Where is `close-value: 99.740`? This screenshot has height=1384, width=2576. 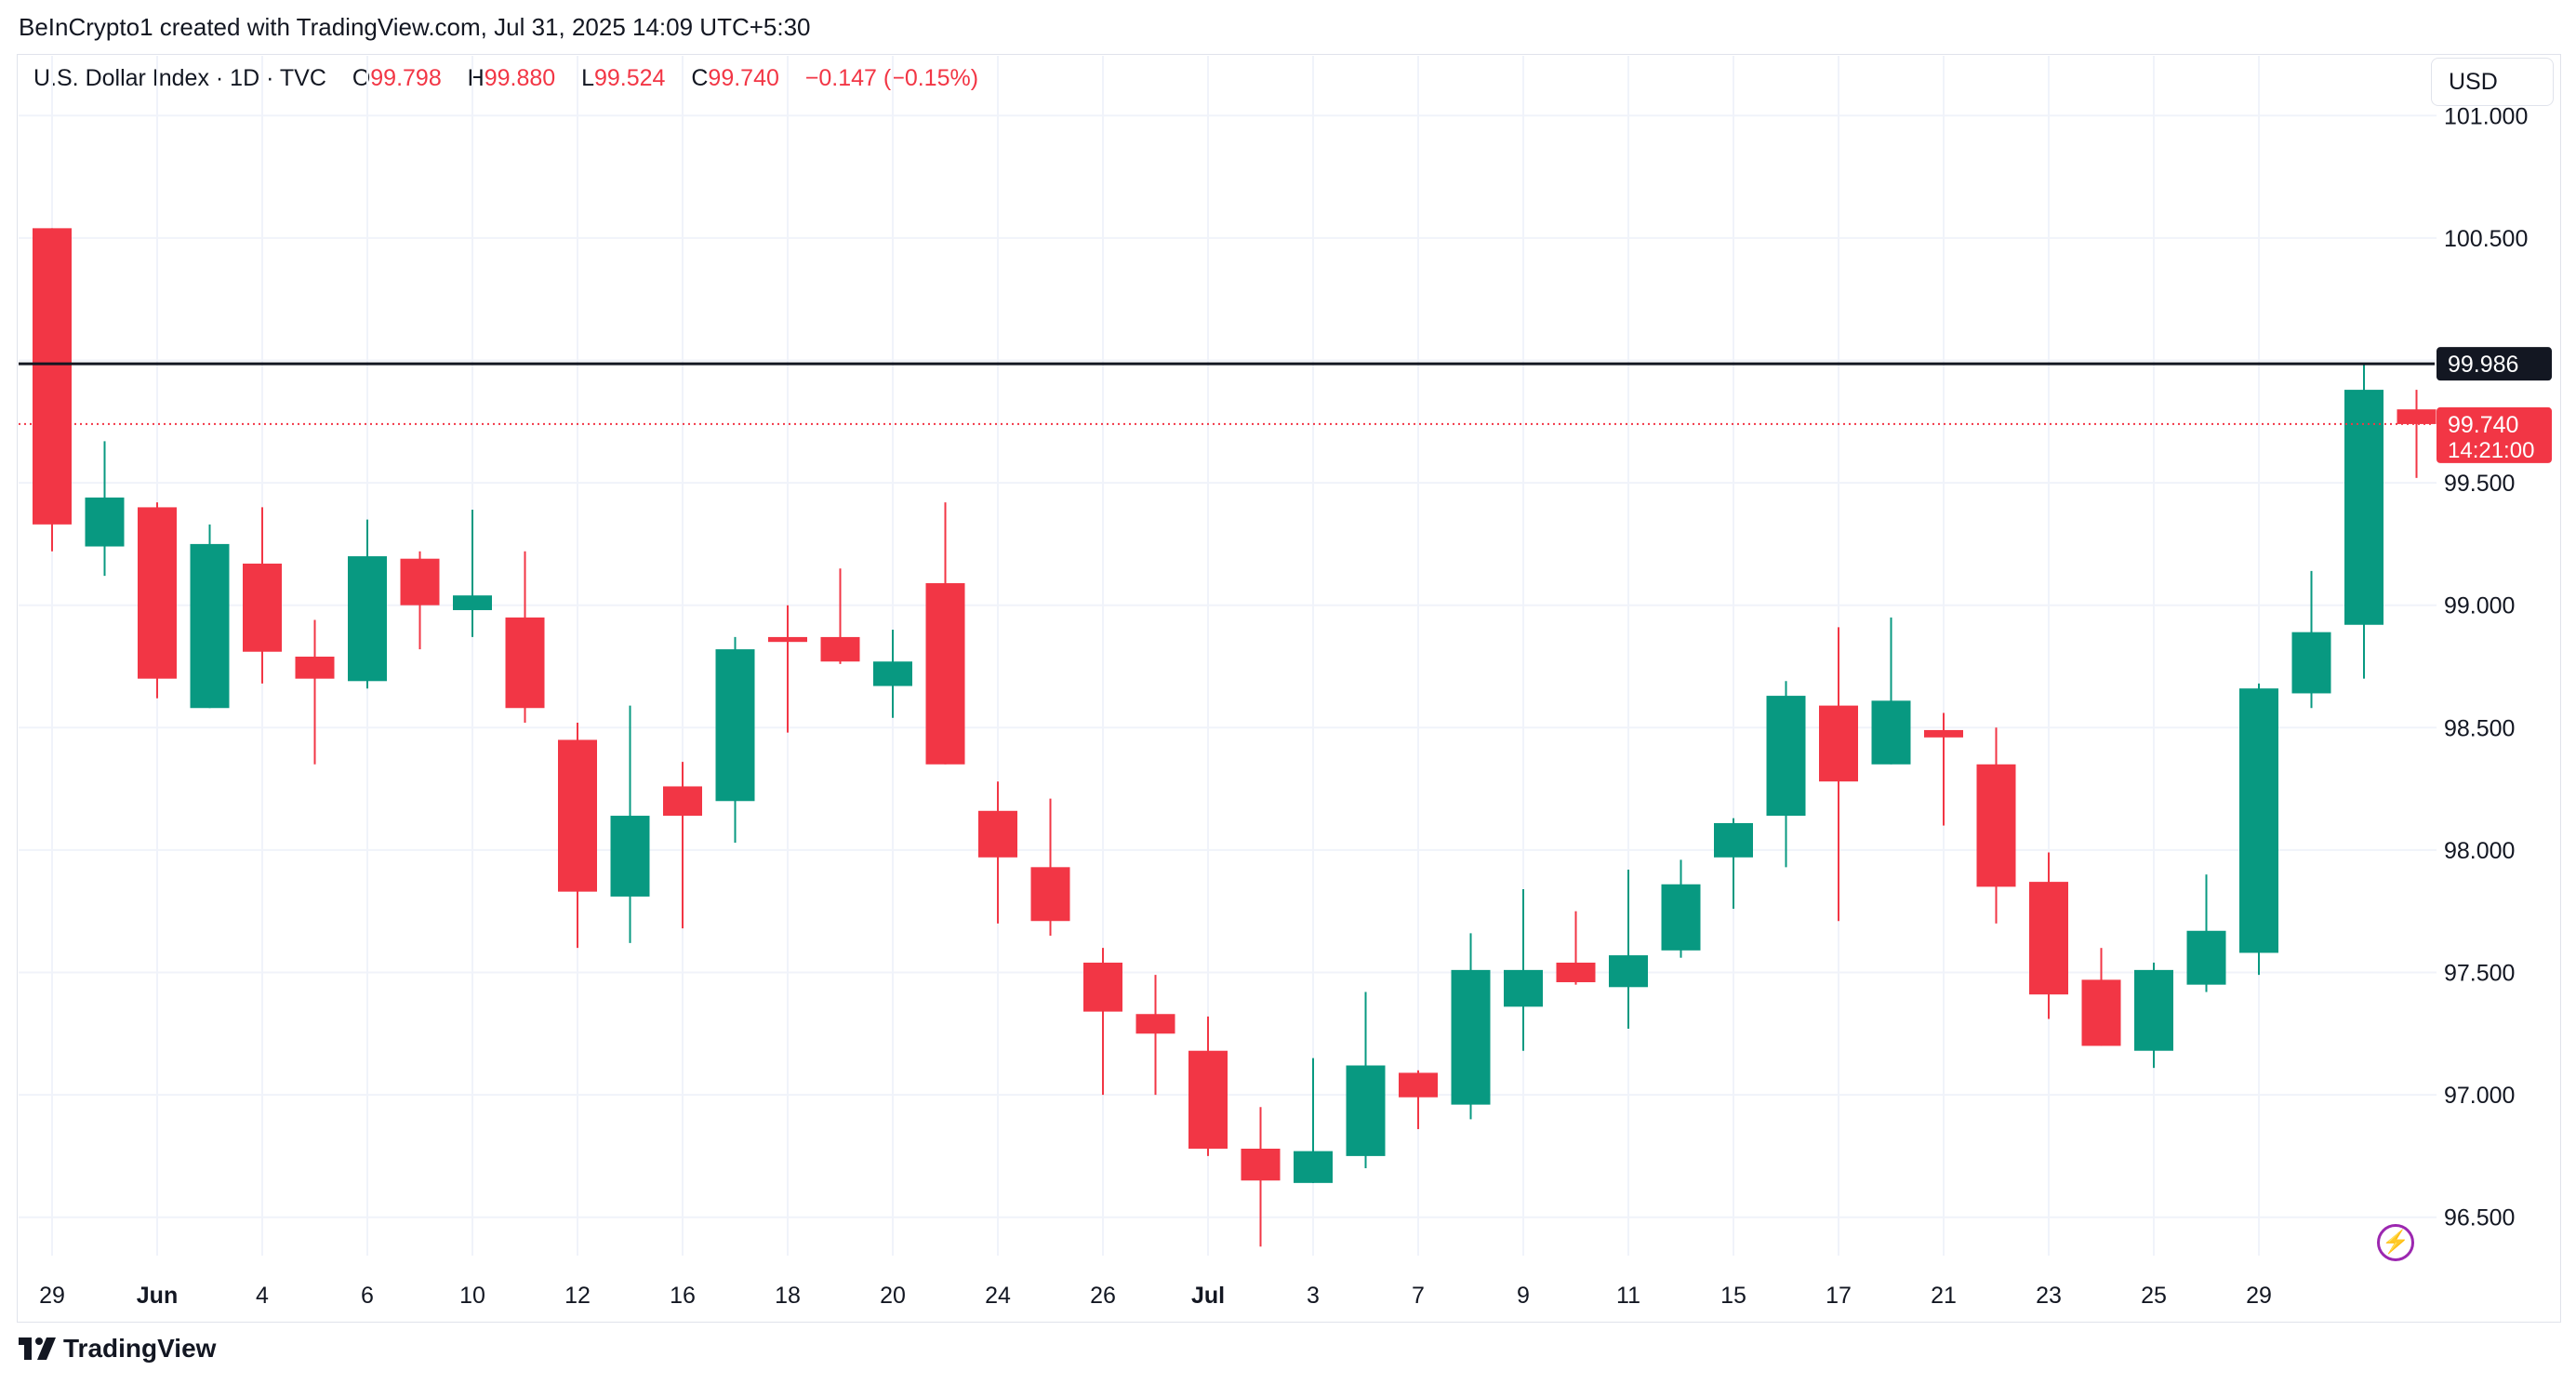 close-value: 99.740 is located at coordinates (743, 78).